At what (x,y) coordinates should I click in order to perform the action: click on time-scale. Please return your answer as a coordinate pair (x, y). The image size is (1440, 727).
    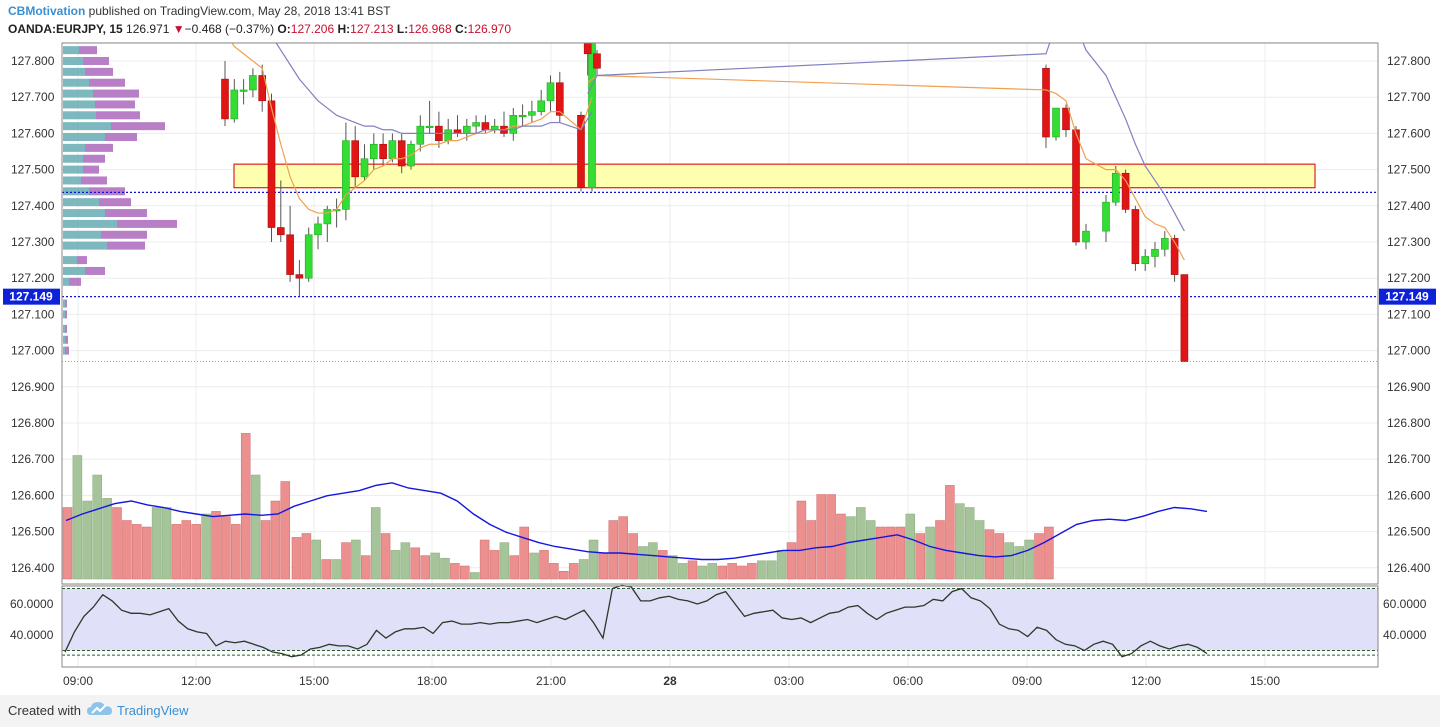
    Looking at the image, I should click on (720, 681).